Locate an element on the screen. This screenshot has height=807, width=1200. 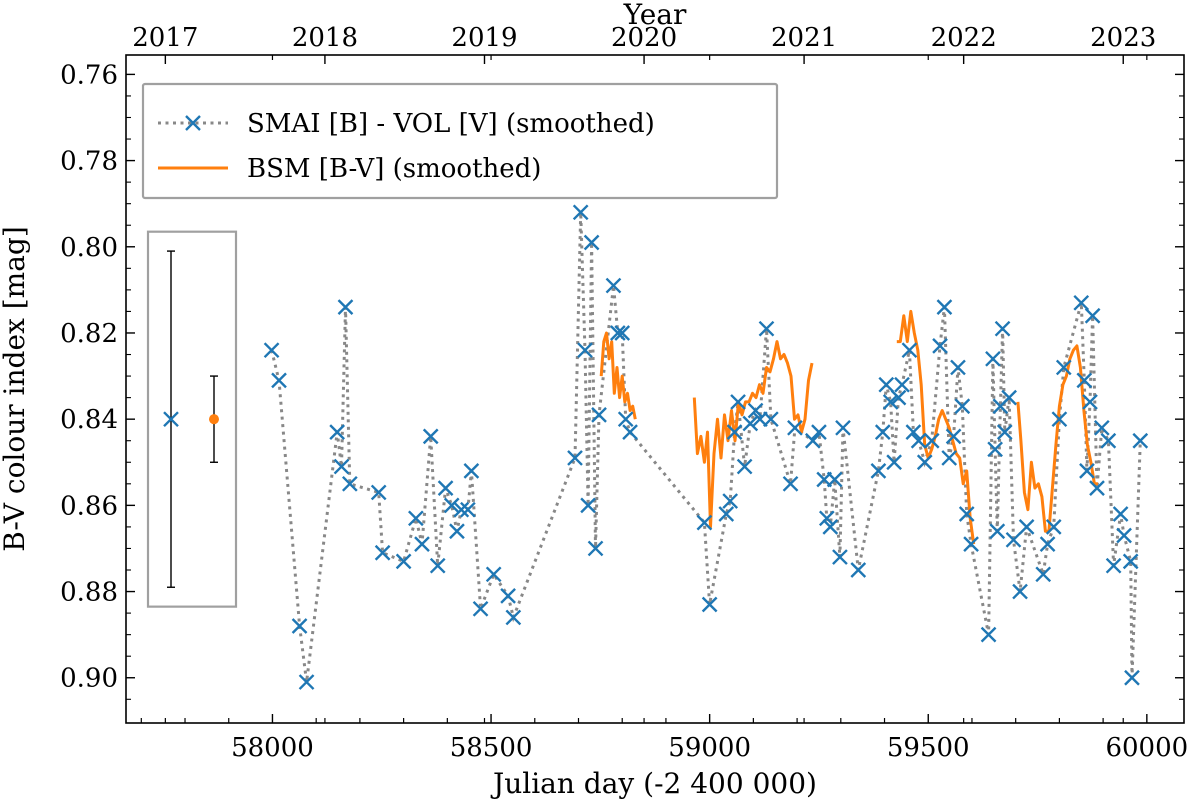
y-tick-label: 0.86 is located at coordinates (89, 506).